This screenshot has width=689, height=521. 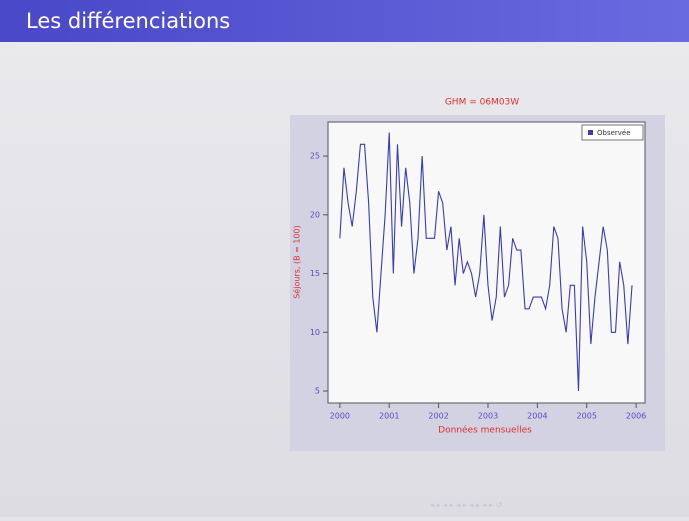 I want to click on x-tick-label: 2003, so click(x=488, y=416).